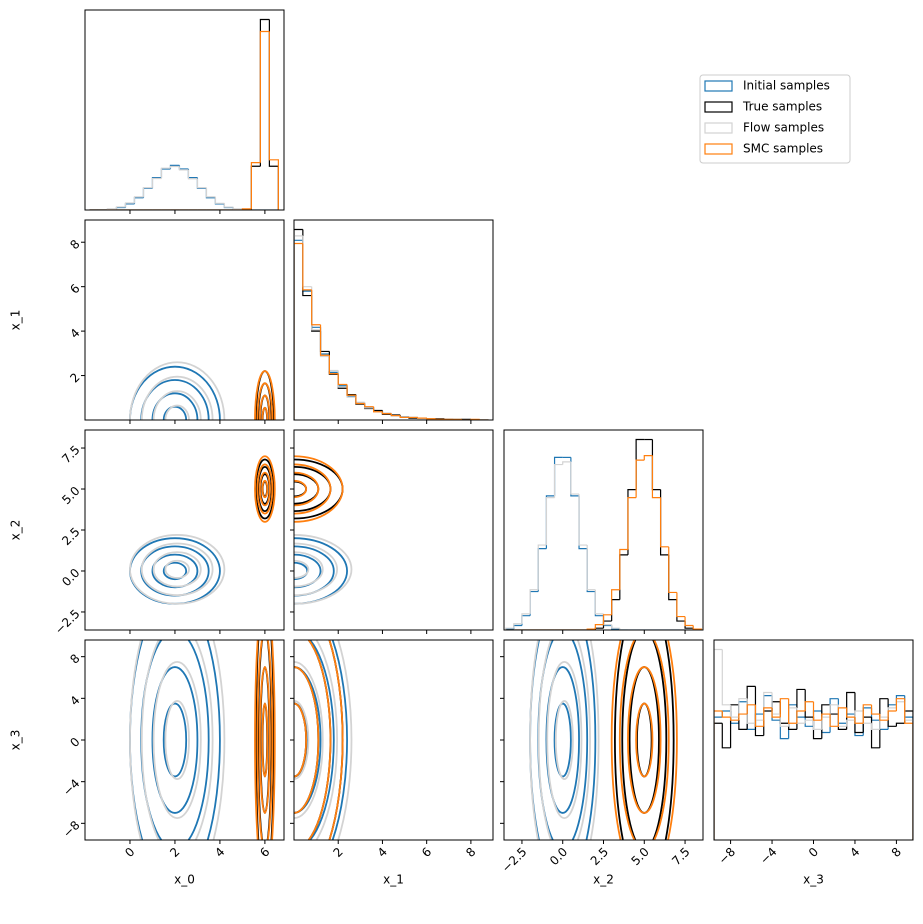  What do you see at coordinates (393, 880) in the screenshot?
I see `x-axis-label: x_1` at bounding box center [393, 880].